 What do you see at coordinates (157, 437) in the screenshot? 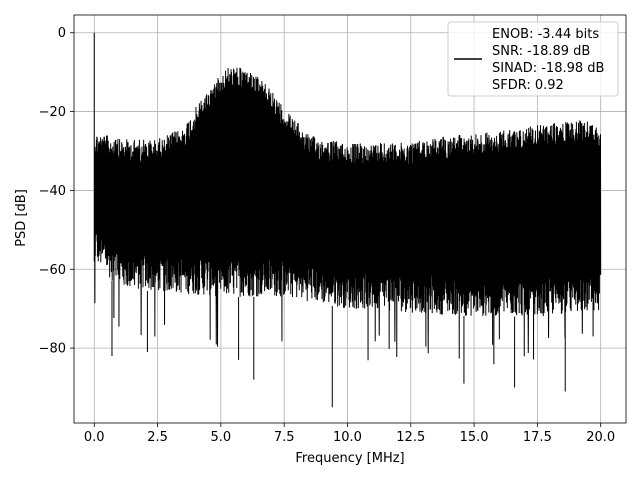
I see `x-tick-label: 2.5` at bounding box center [157, 437].